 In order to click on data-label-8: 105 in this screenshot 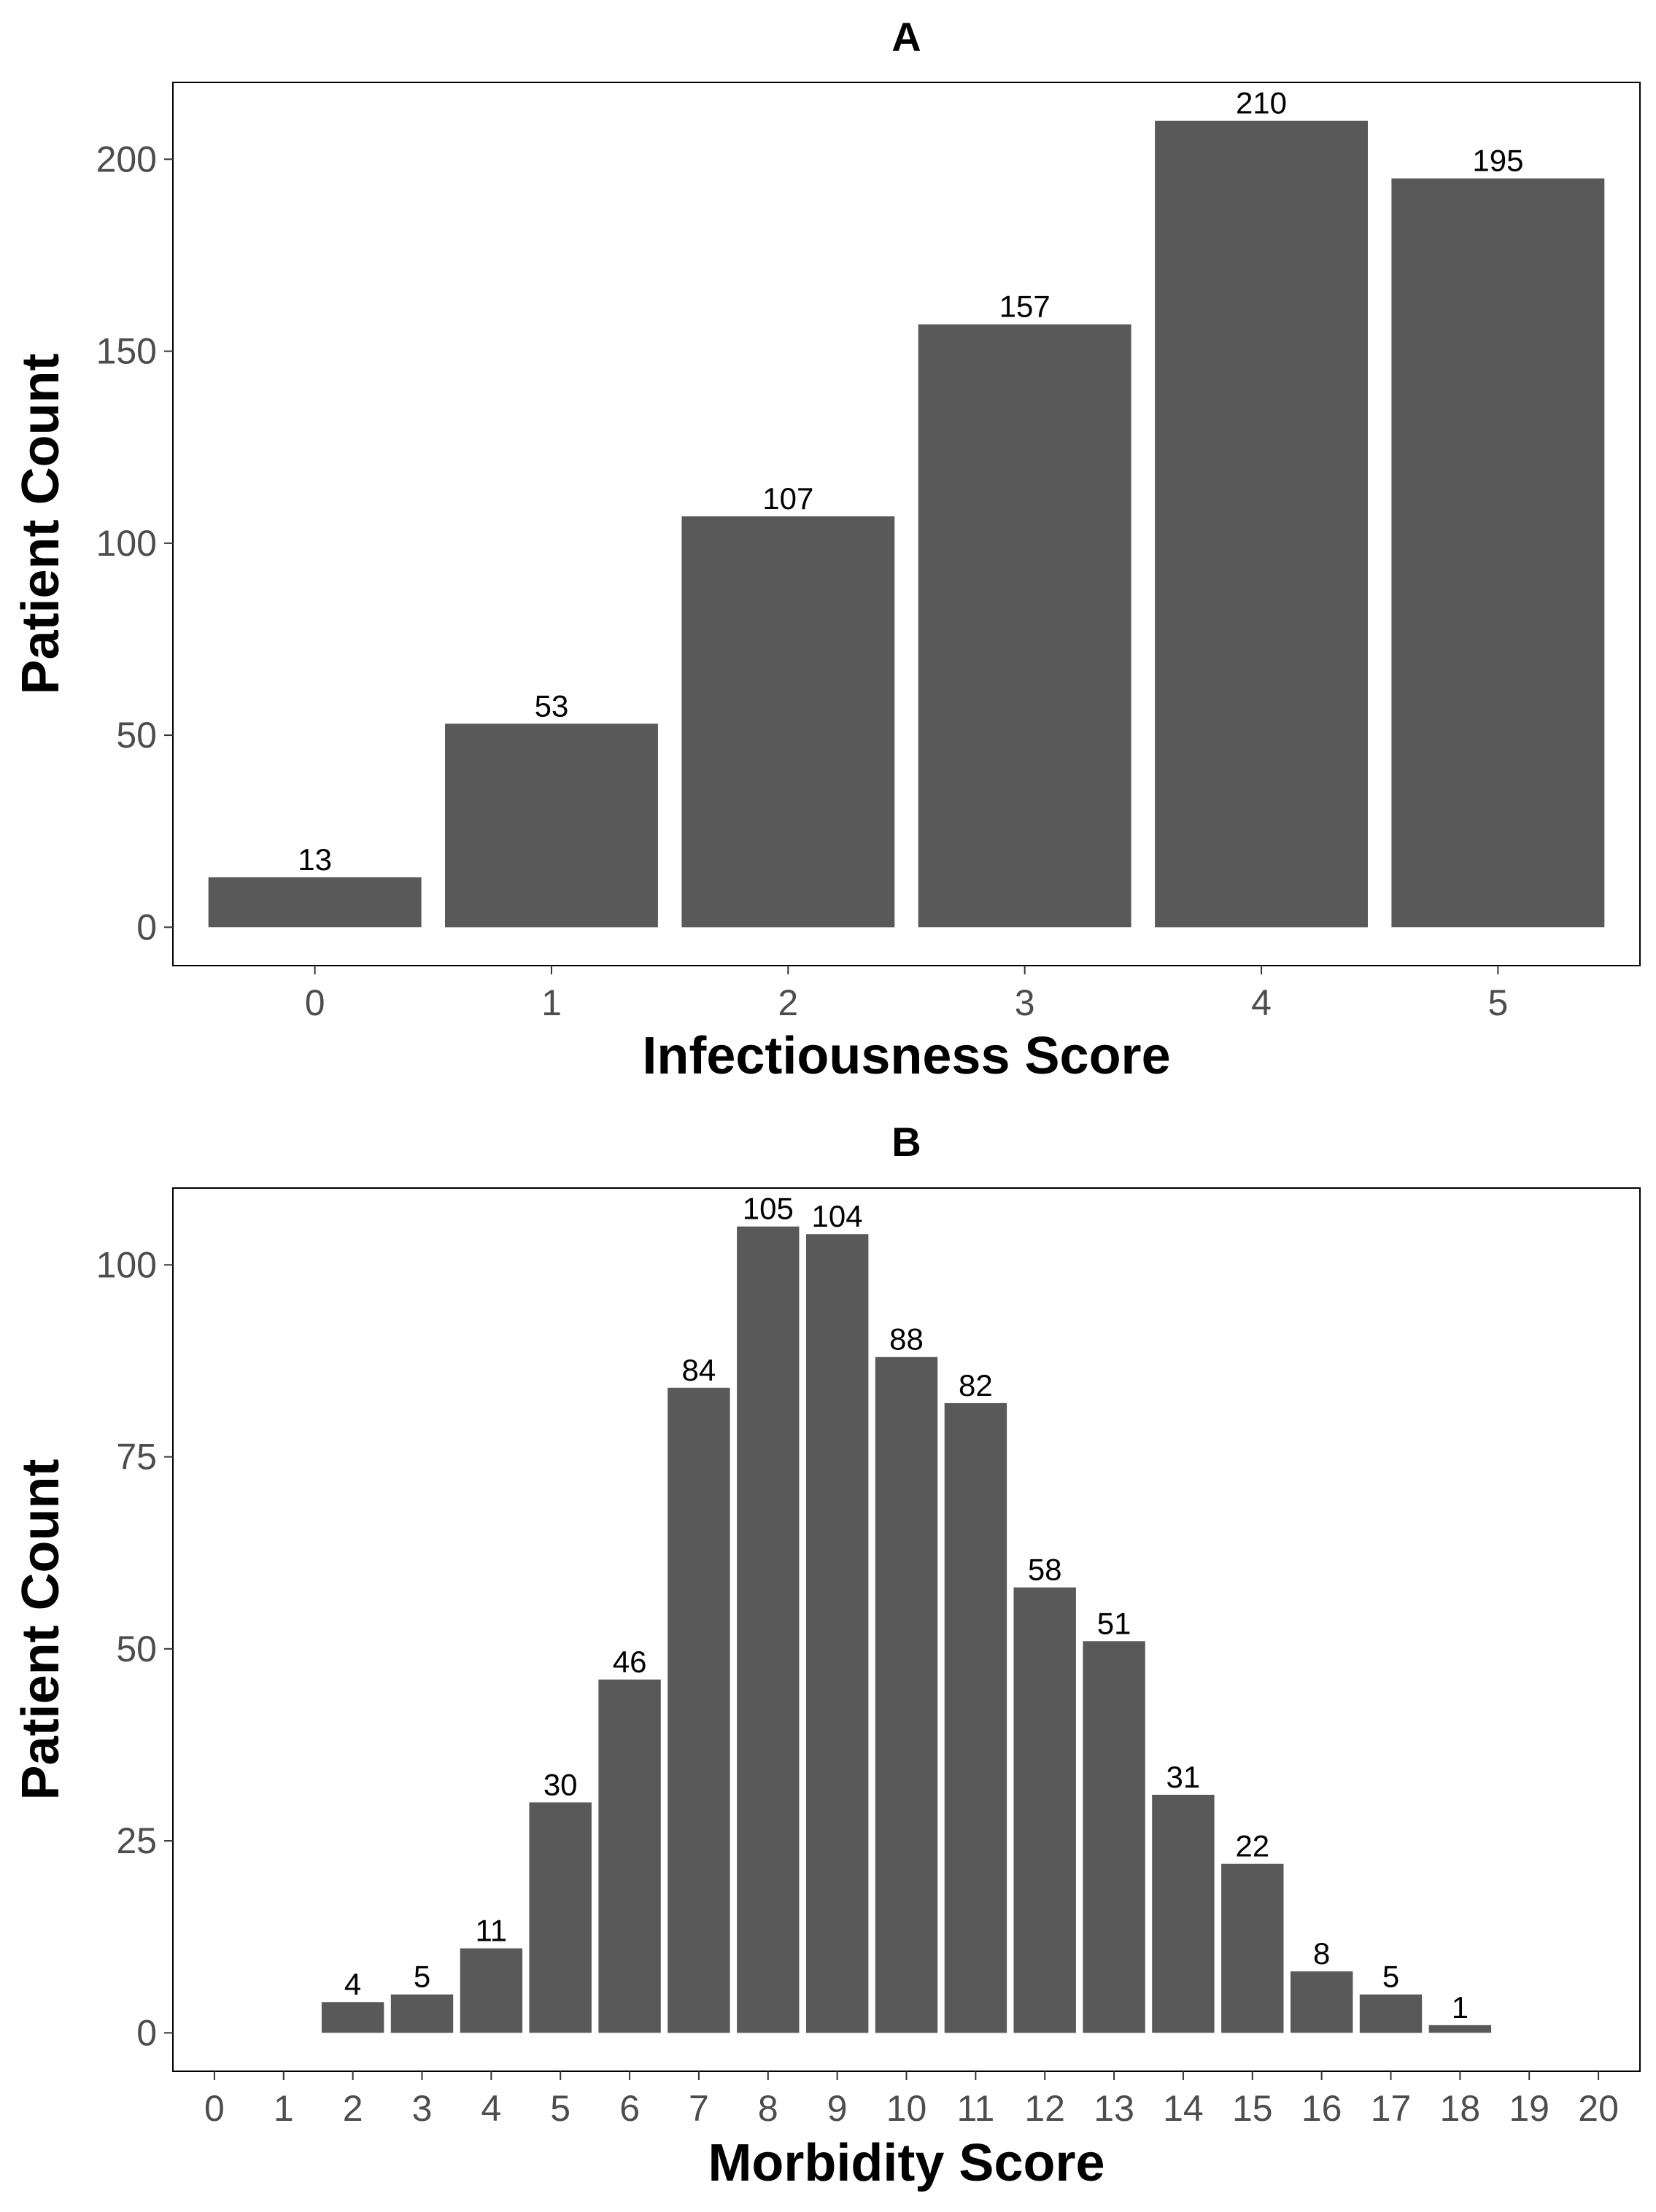, I will do `click(769, 1209)`.